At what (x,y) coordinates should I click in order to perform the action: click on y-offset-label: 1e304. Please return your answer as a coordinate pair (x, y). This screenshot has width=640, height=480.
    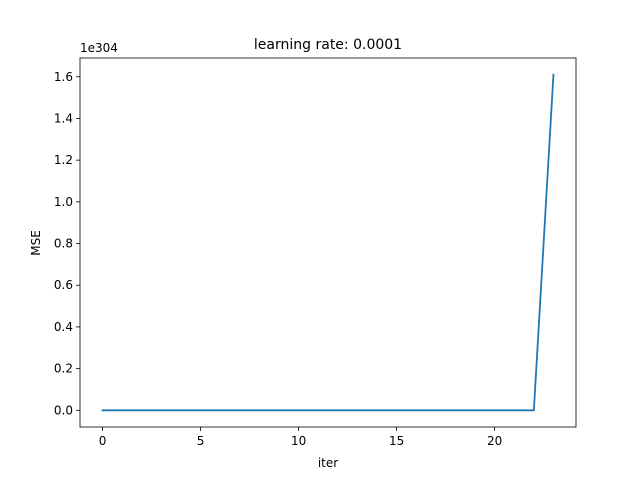
    Looking at the image, I should click on (99, 48).